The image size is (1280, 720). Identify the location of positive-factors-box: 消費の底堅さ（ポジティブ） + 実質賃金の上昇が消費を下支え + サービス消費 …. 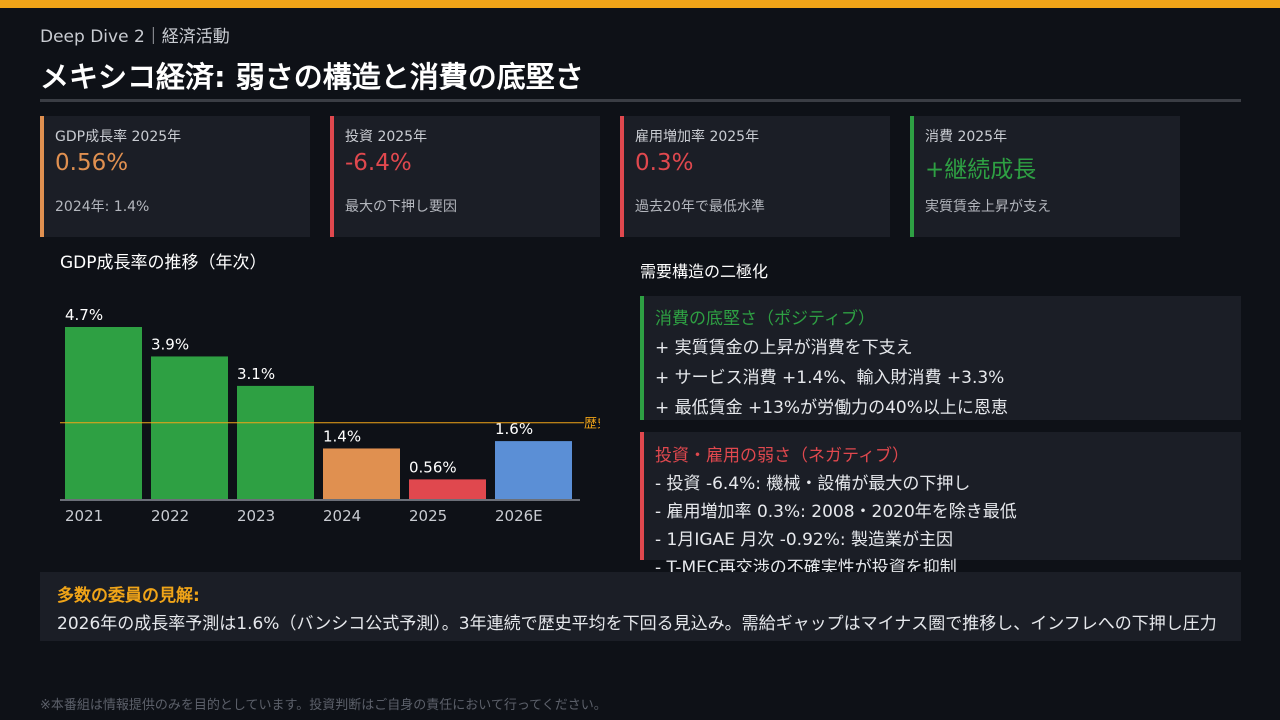
(940, 358).